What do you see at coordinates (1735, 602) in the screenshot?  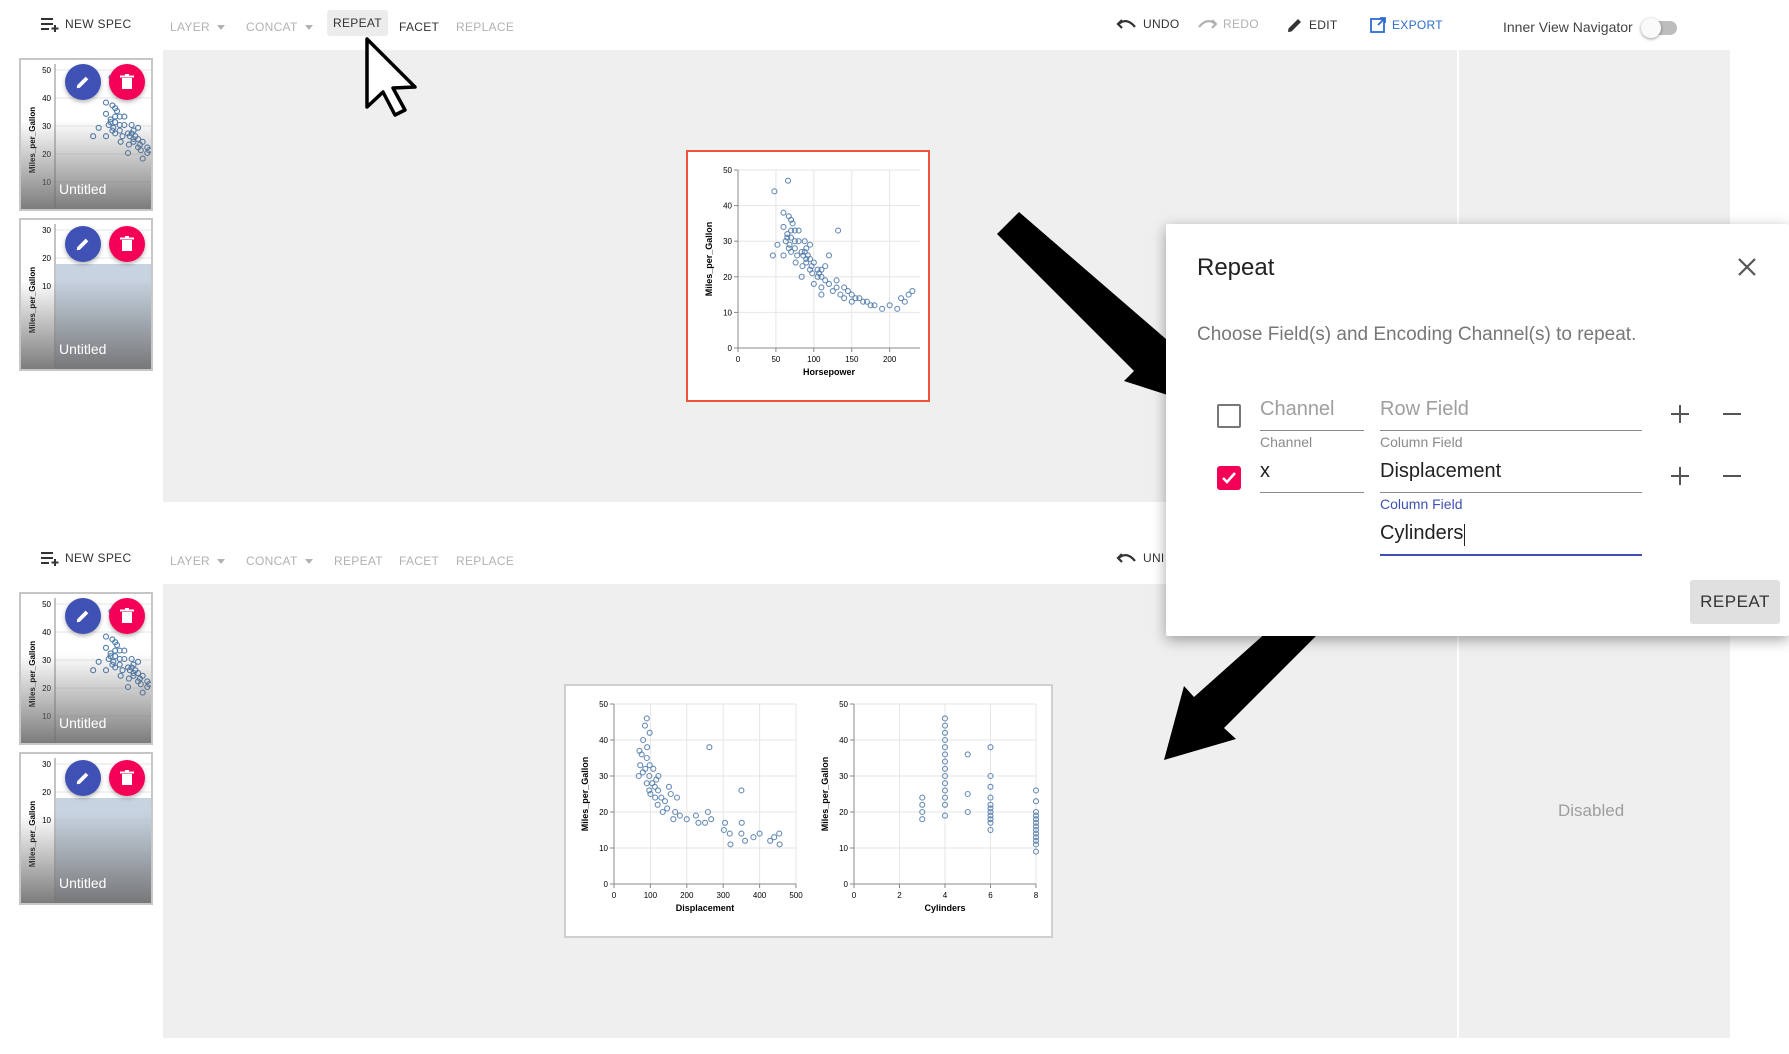 I see `repeat-submit-button: REPEAT` at bounding box center [1735, 602].